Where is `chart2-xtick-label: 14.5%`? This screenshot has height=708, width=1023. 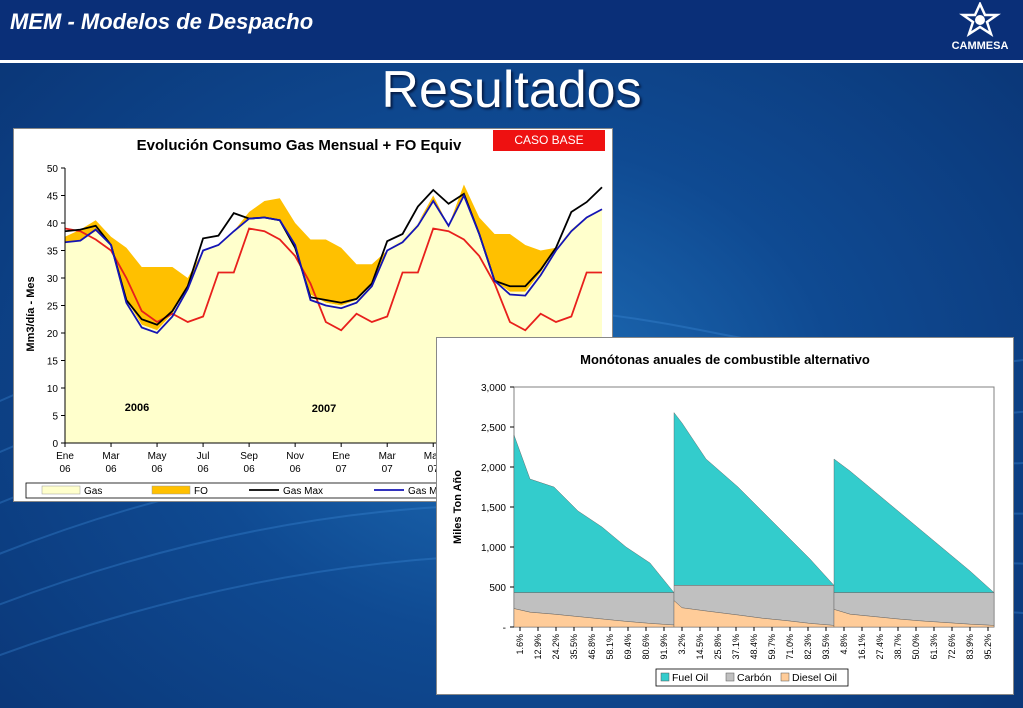
chart2-xtick-label: 14.5% is located at coordinates (700, 647).